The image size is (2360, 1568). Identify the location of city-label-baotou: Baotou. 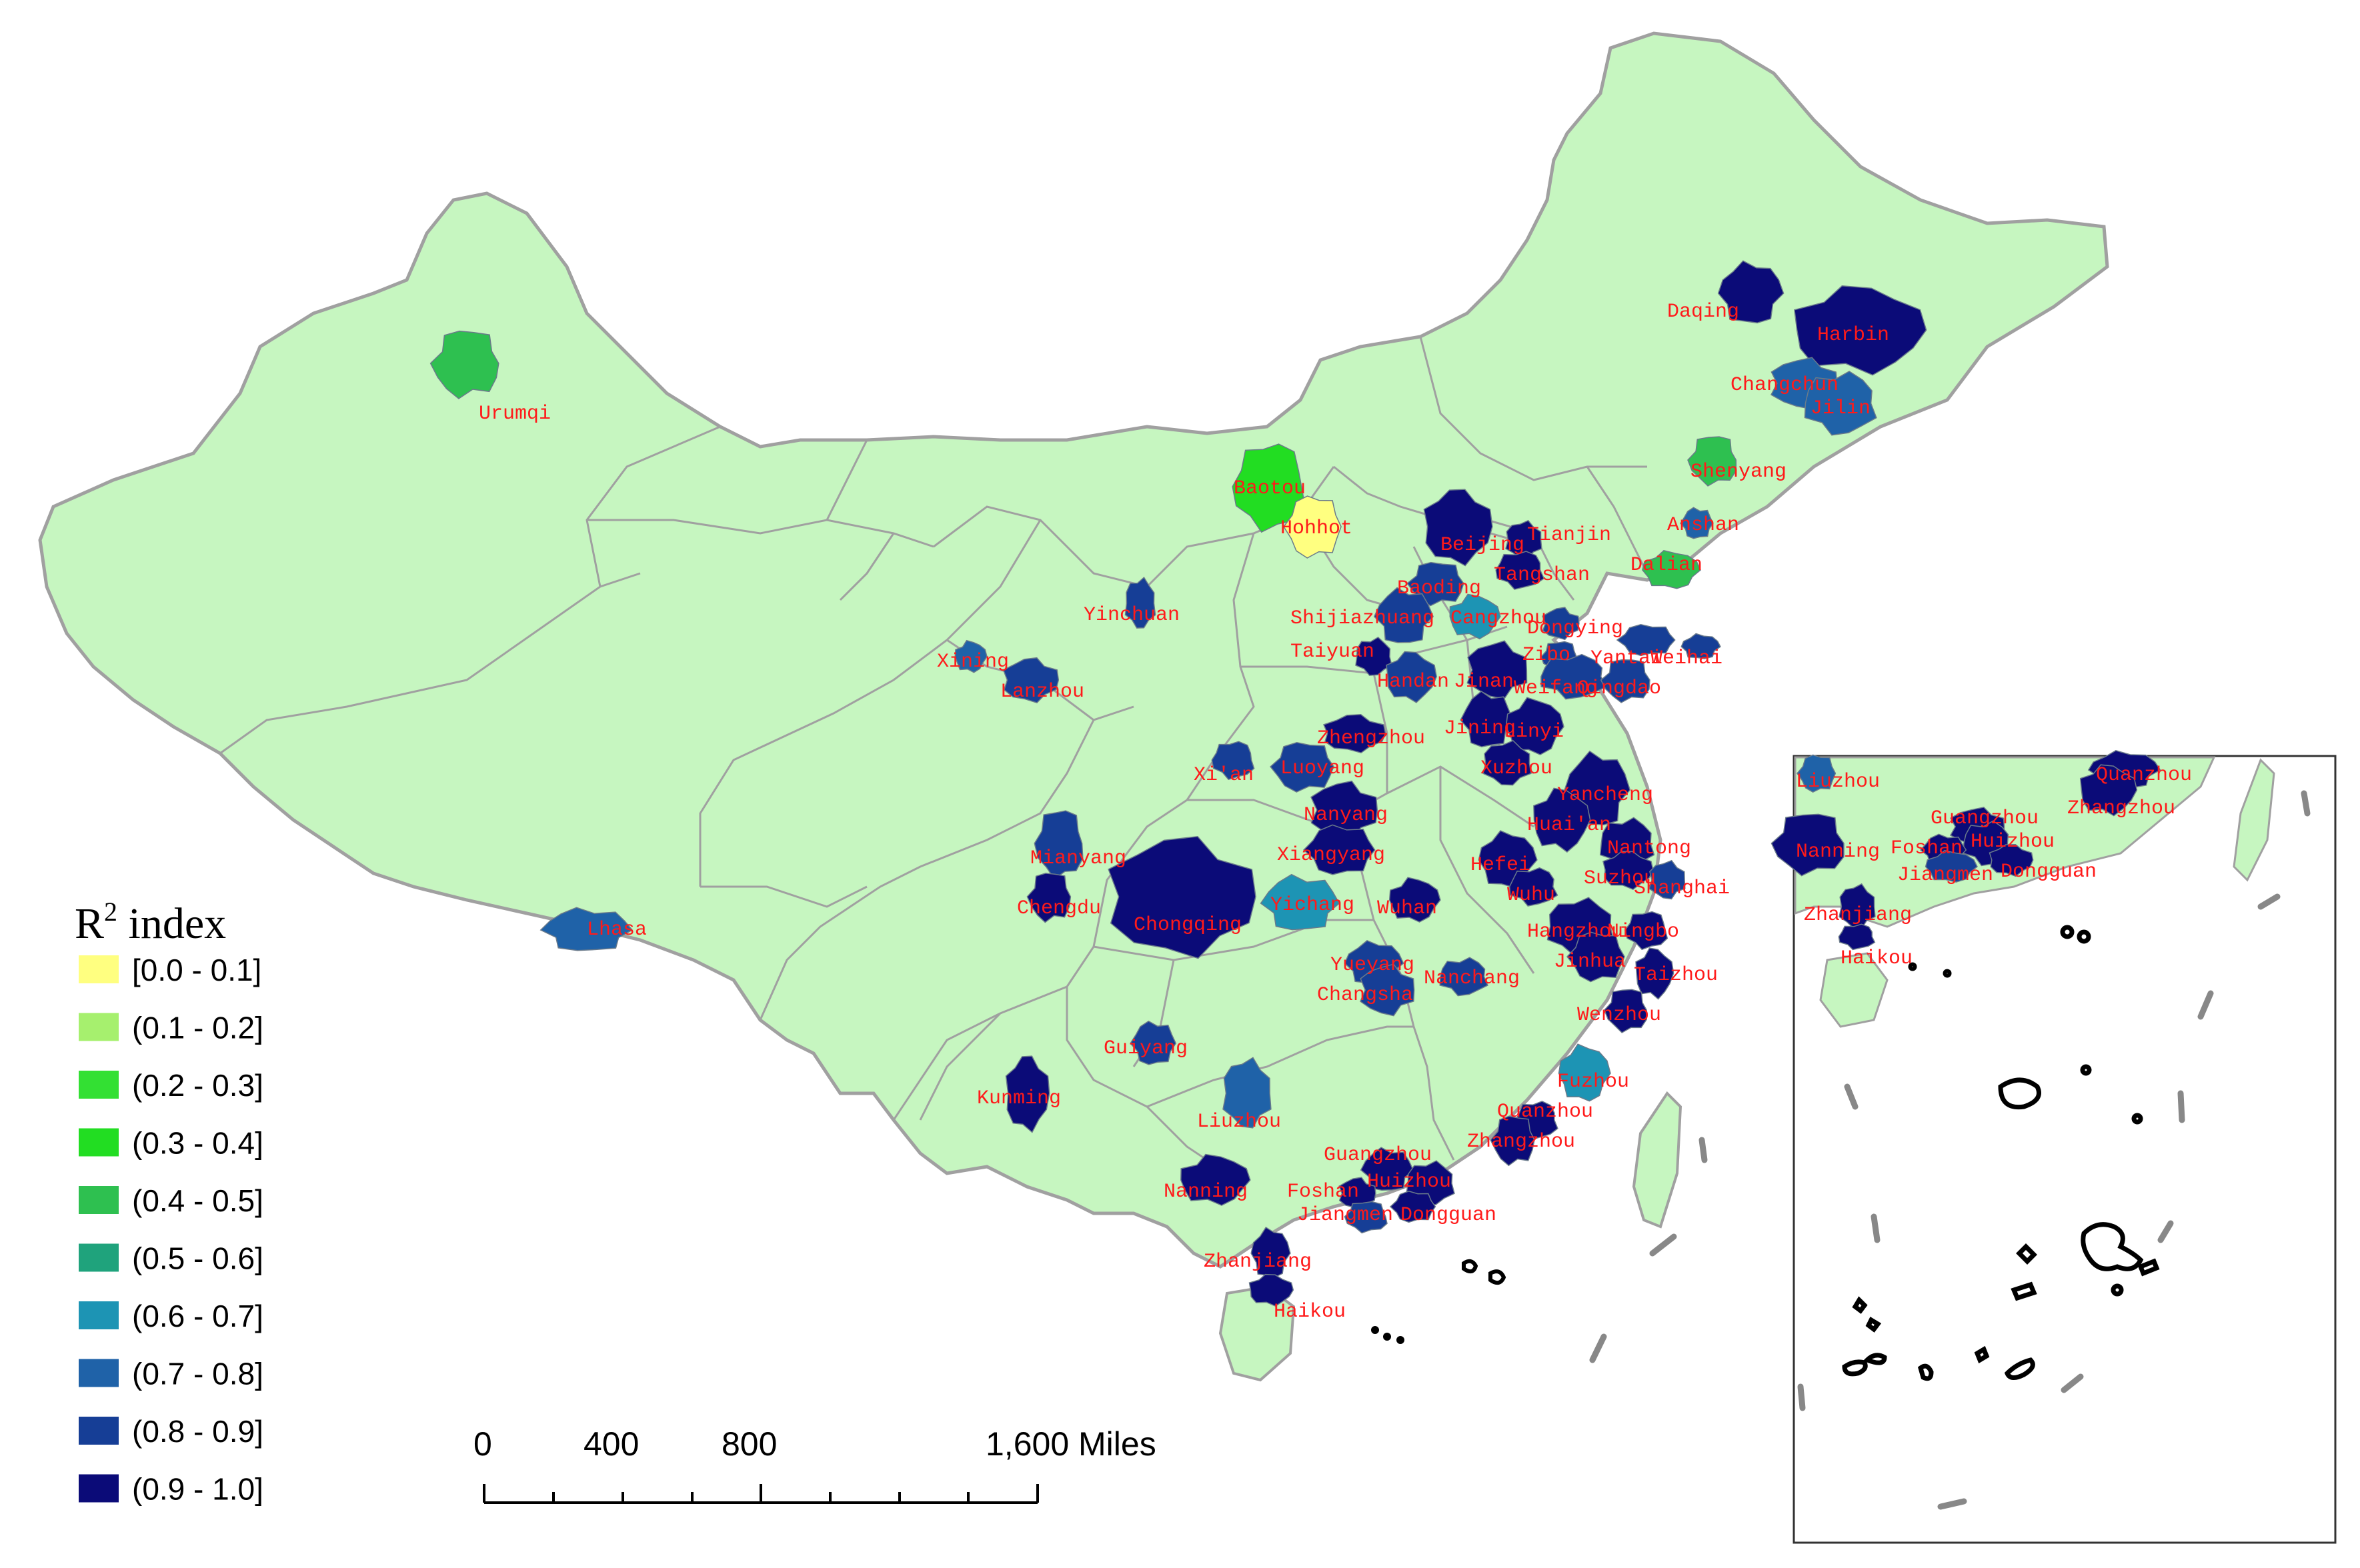
(1270, 488).